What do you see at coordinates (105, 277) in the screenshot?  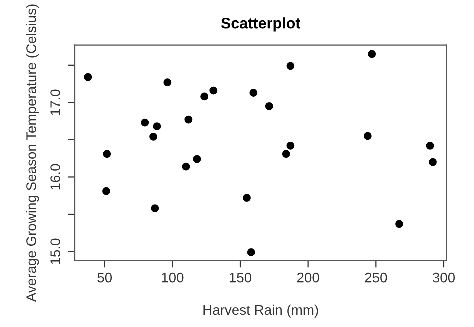 I see `x-tick-label: 50` at bounding box center [105, 277].